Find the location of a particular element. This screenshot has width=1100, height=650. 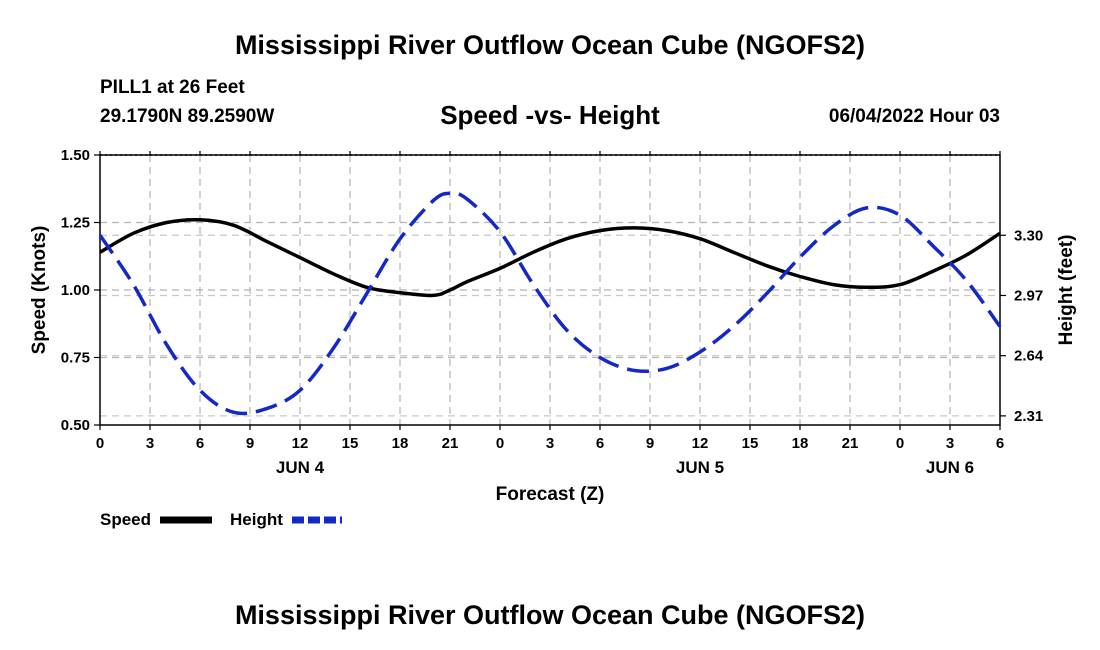

y2-tick-label: 2.64 is located at coordinates (1029, 356).